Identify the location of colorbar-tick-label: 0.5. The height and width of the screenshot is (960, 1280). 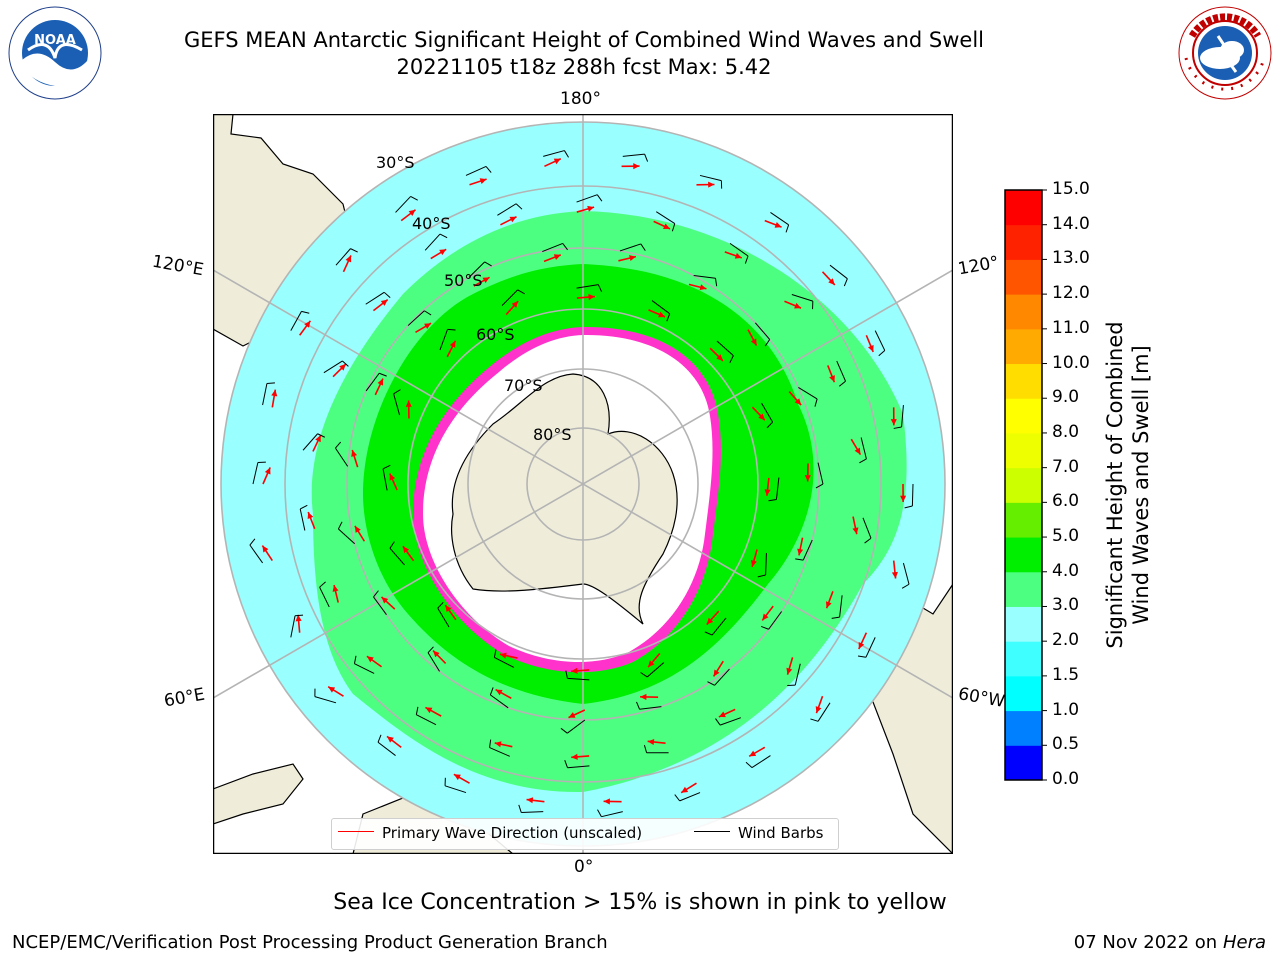
(1066, 744).